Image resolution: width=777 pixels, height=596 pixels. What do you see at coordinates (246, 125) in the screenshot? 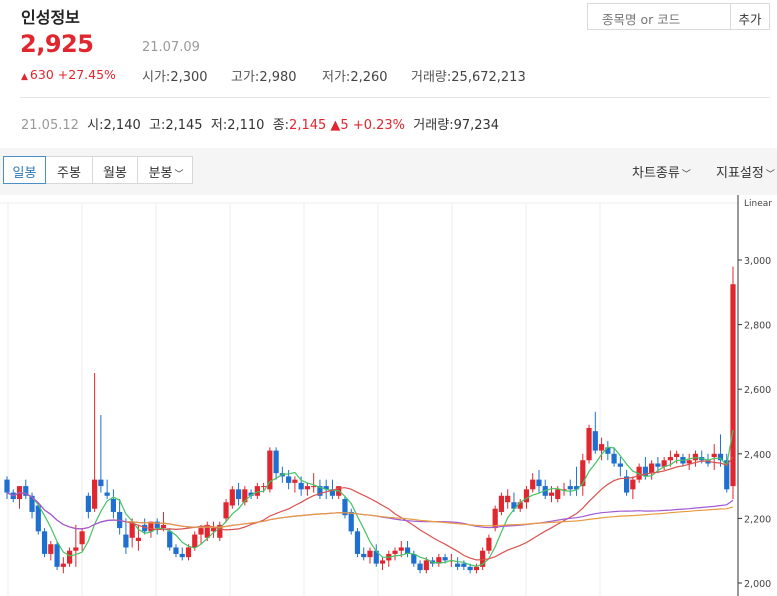
I see `day-low: 2,110` at bounding box center [246, 125].